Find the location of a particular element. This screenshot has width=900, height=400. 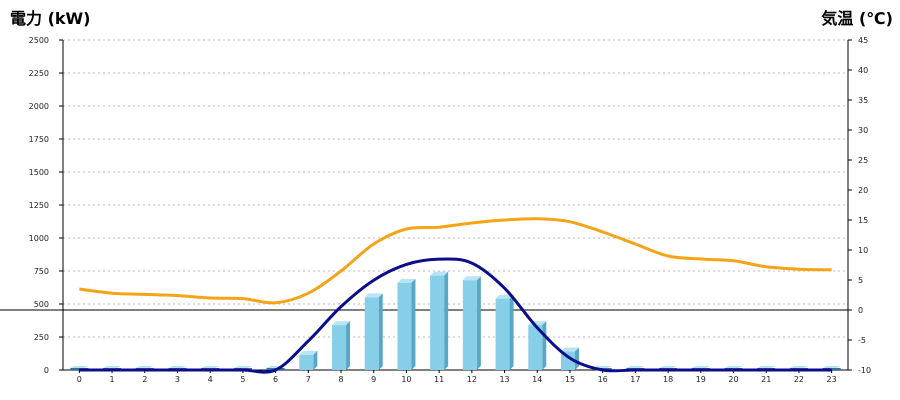

left-tick-label: 1000 is located at coordinates (39, 238).